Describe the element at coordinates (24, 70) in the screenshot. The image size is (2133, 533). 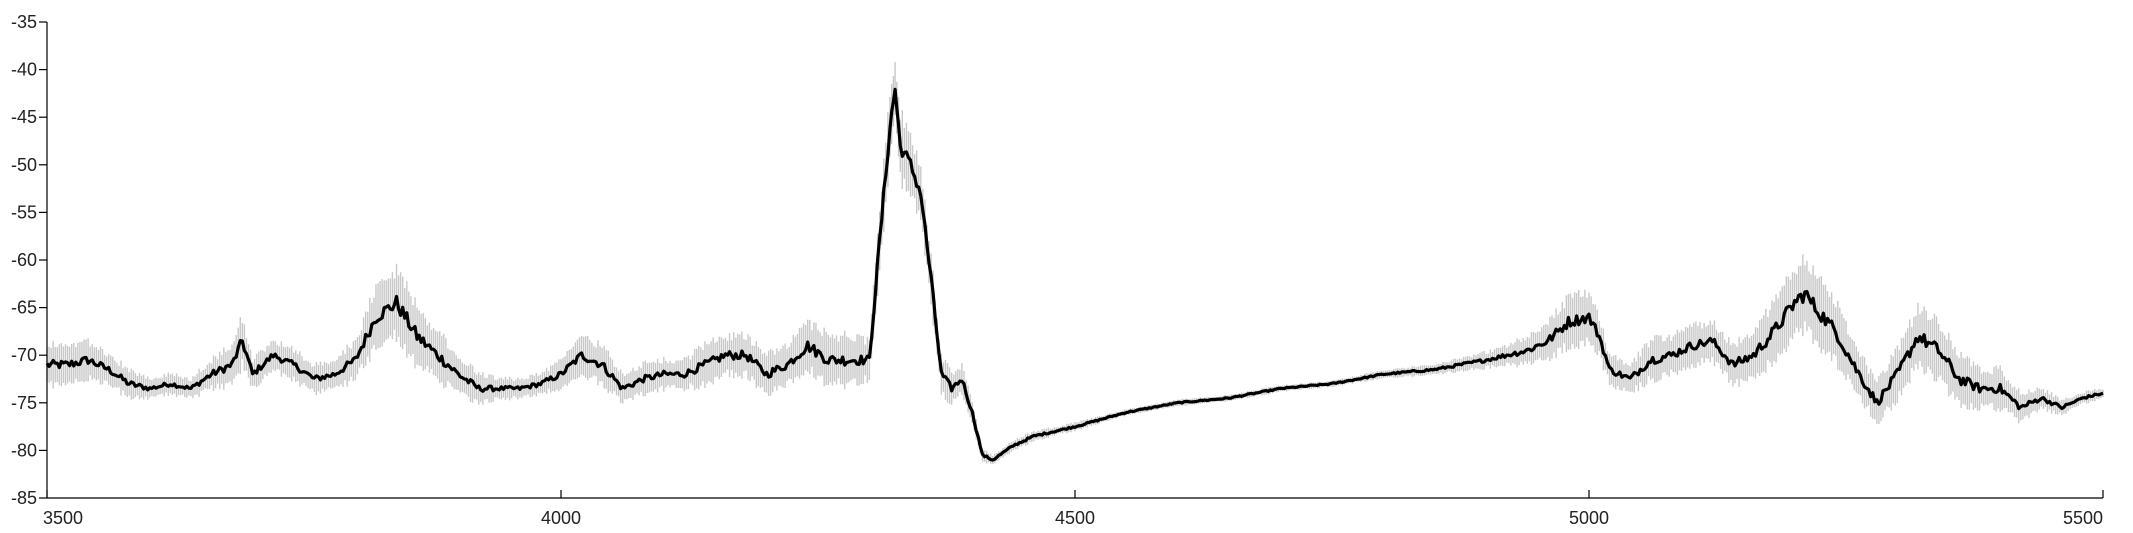
I see `y-tick-label: -40` at that location.